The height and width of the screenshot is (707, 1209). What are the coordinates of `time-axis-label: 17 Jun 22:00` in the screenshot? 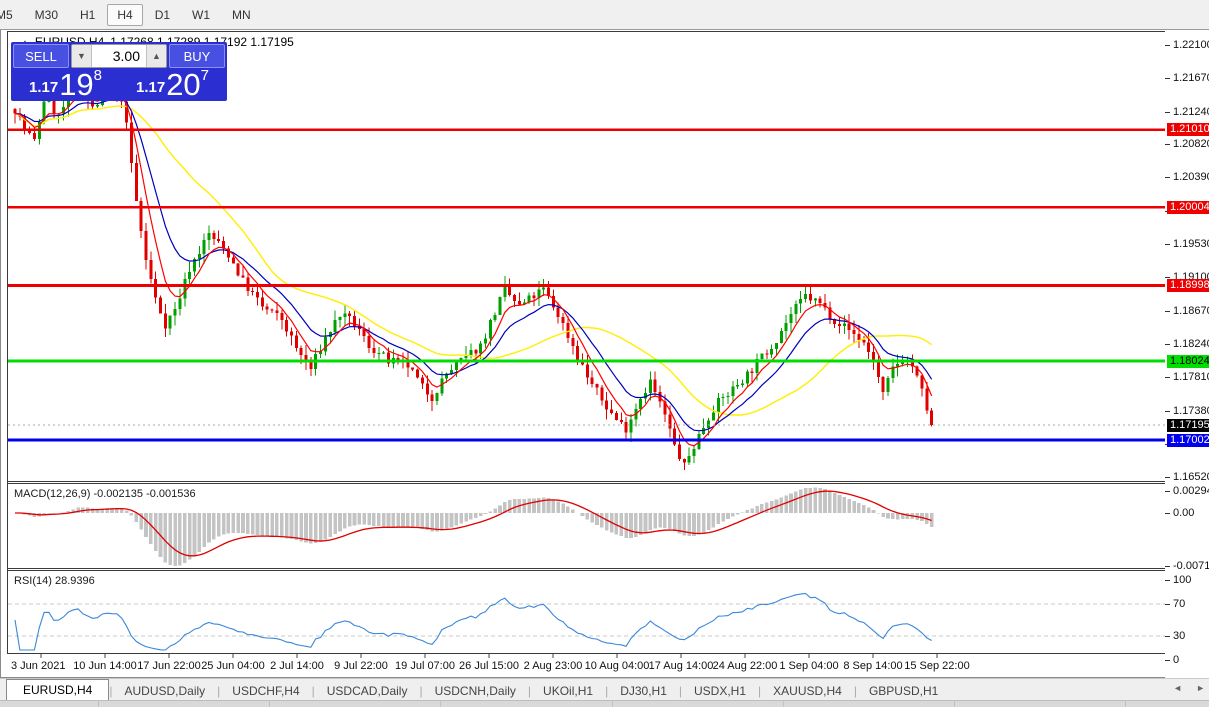 It's located at (169, 666).